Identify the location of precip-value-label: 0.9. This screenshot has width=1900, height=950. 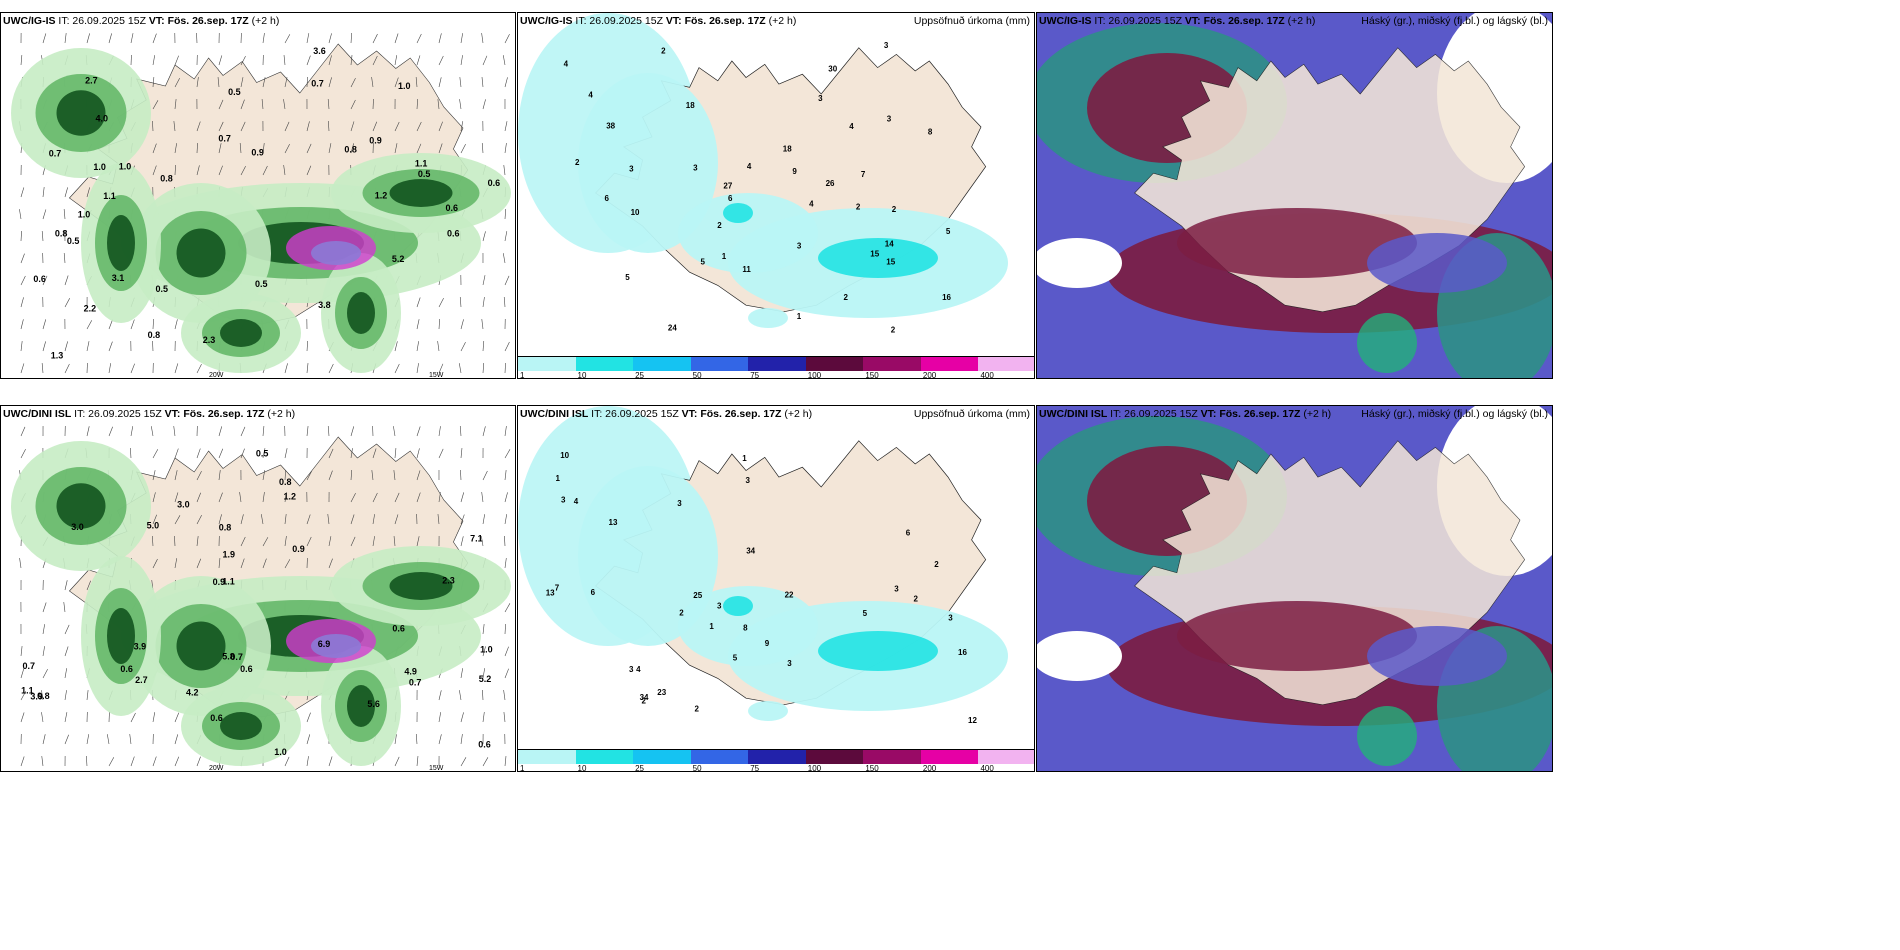
(375, 141).